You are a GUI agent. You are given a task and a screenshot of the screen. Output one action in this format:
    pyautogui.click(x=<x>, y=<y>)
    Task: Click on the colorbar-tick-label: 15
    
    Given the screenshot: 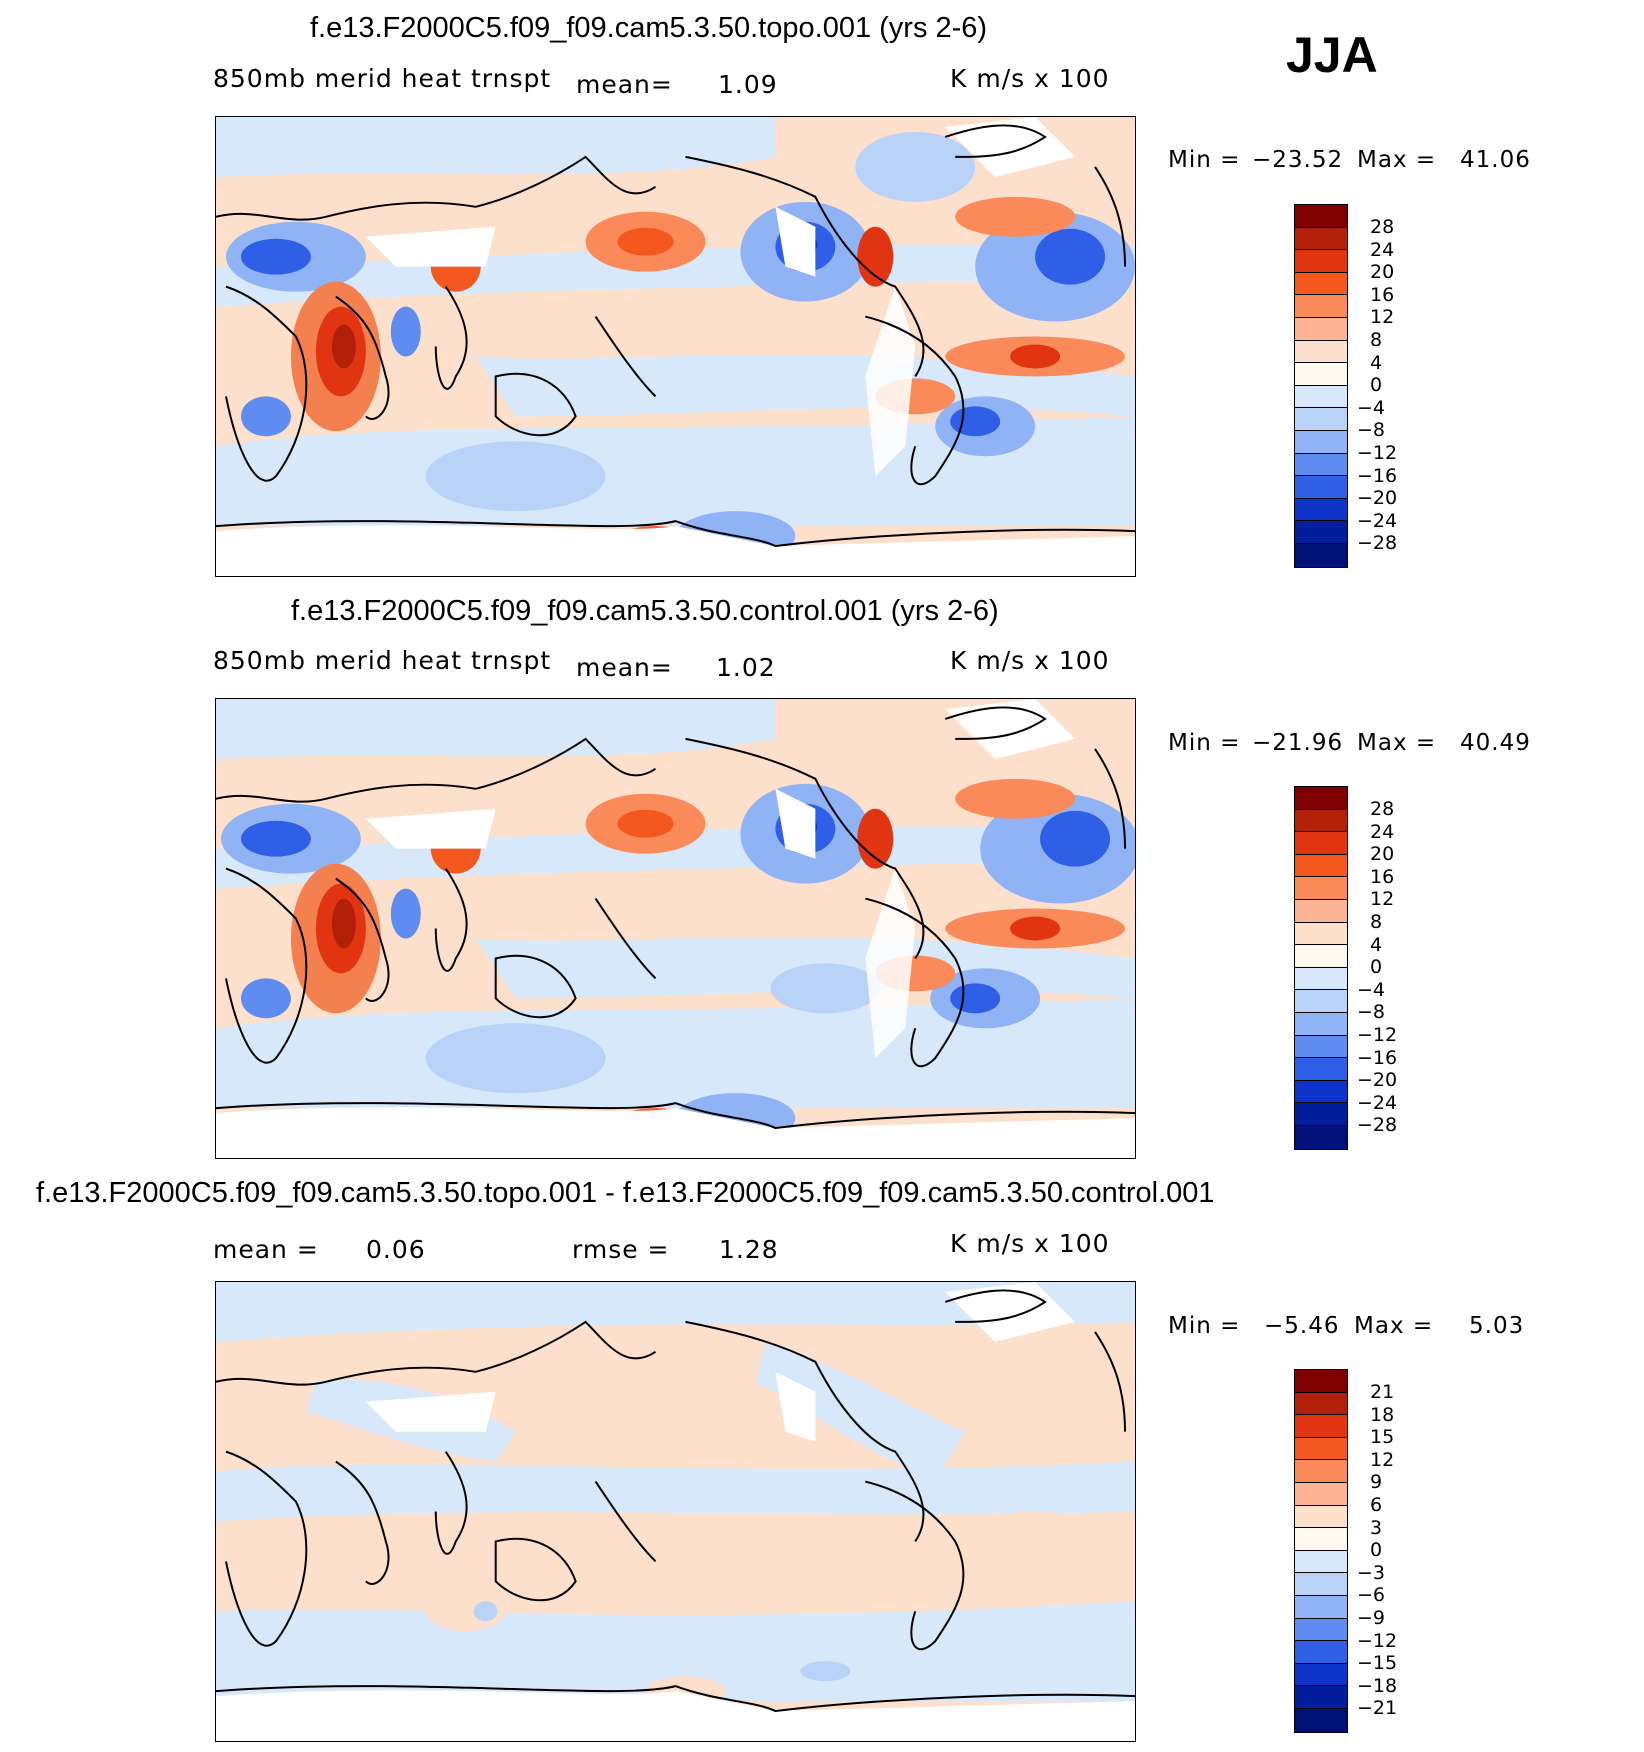 What is the action you would take?
    pyautogui.click(x=1382, y=1437)
    